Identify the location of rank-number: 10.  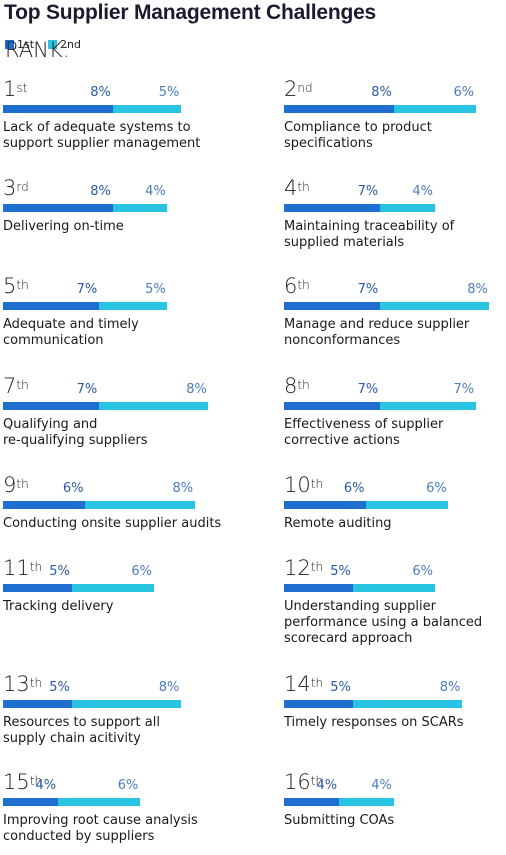
(297, 485).